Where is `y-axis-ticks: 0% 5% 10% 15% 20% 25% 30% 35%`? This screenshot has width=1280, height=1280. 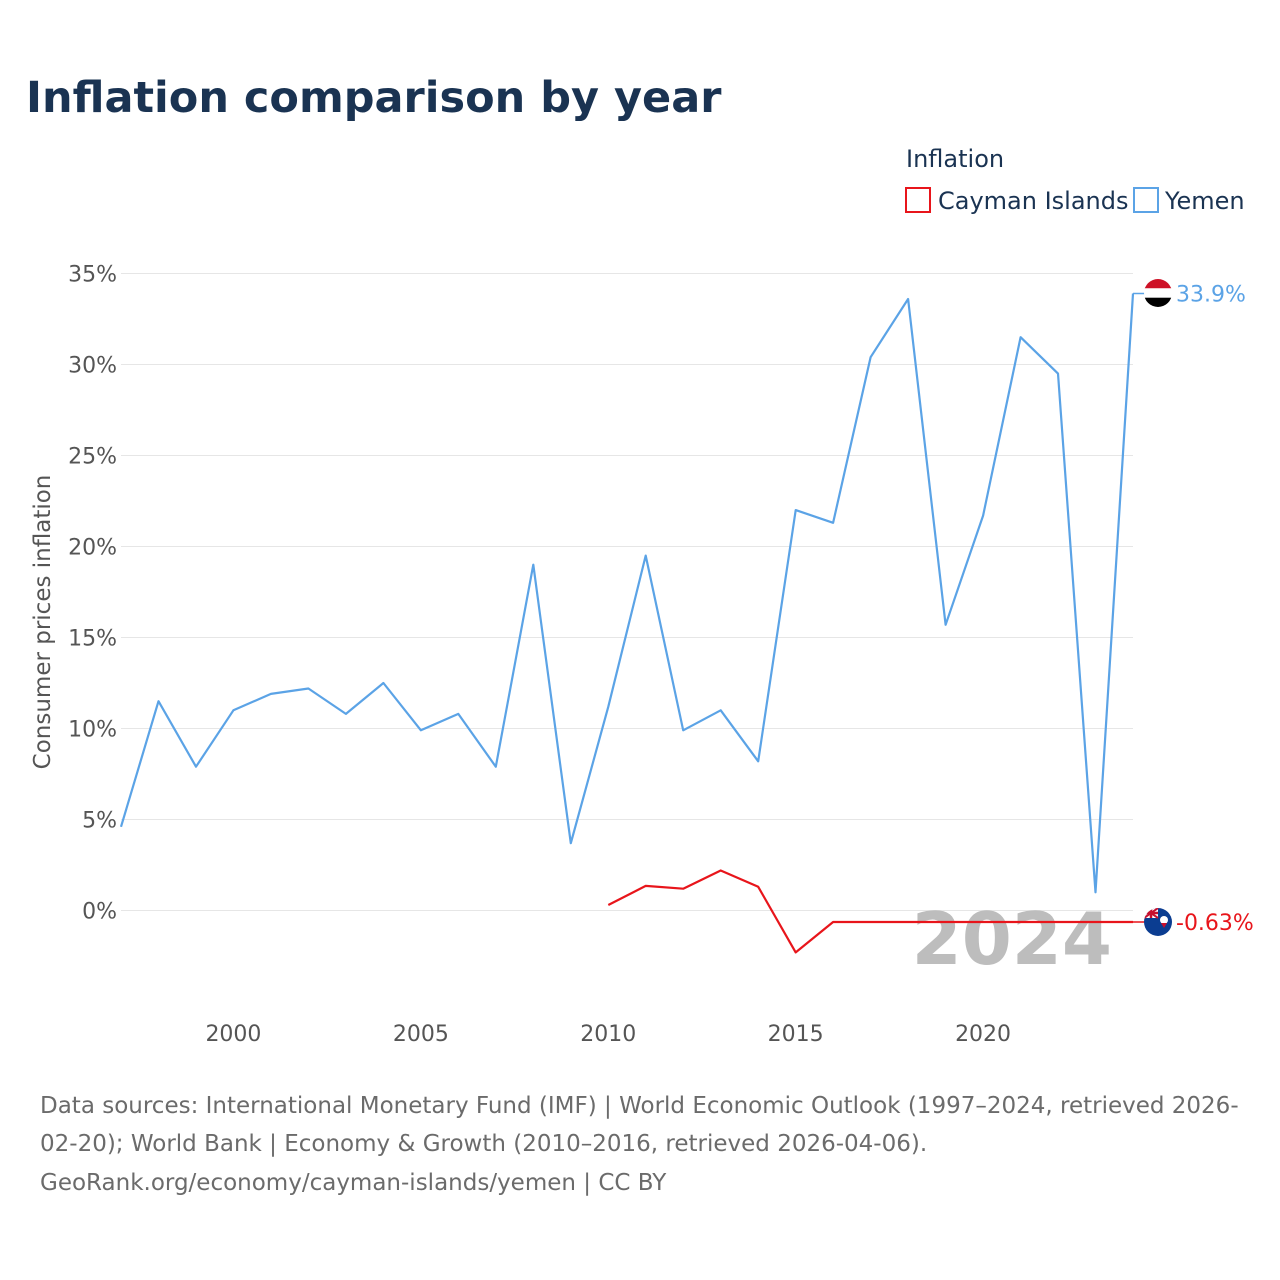
y-axis-ticks: 0% 5% 10% 15% 20% 25% 30% 35% is located at coordinates (92, 594).